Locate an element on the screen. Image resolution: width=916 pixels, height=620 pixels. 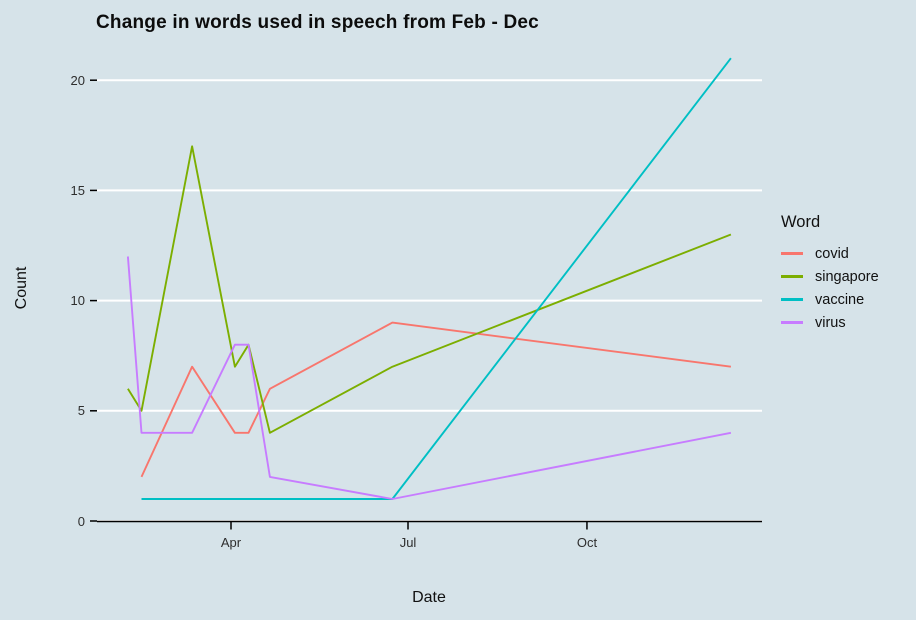
legend-label-vaccine: vaccine is located at coordinates (840, 299).